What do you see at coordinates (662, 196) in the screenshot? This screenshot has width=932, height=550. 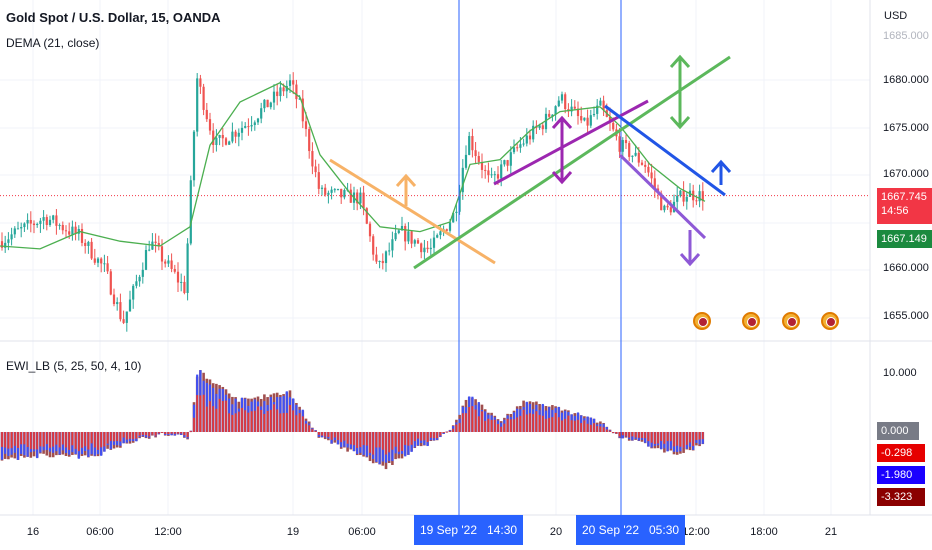 I see `trend-line-violet` at bounding box center [662, 196].